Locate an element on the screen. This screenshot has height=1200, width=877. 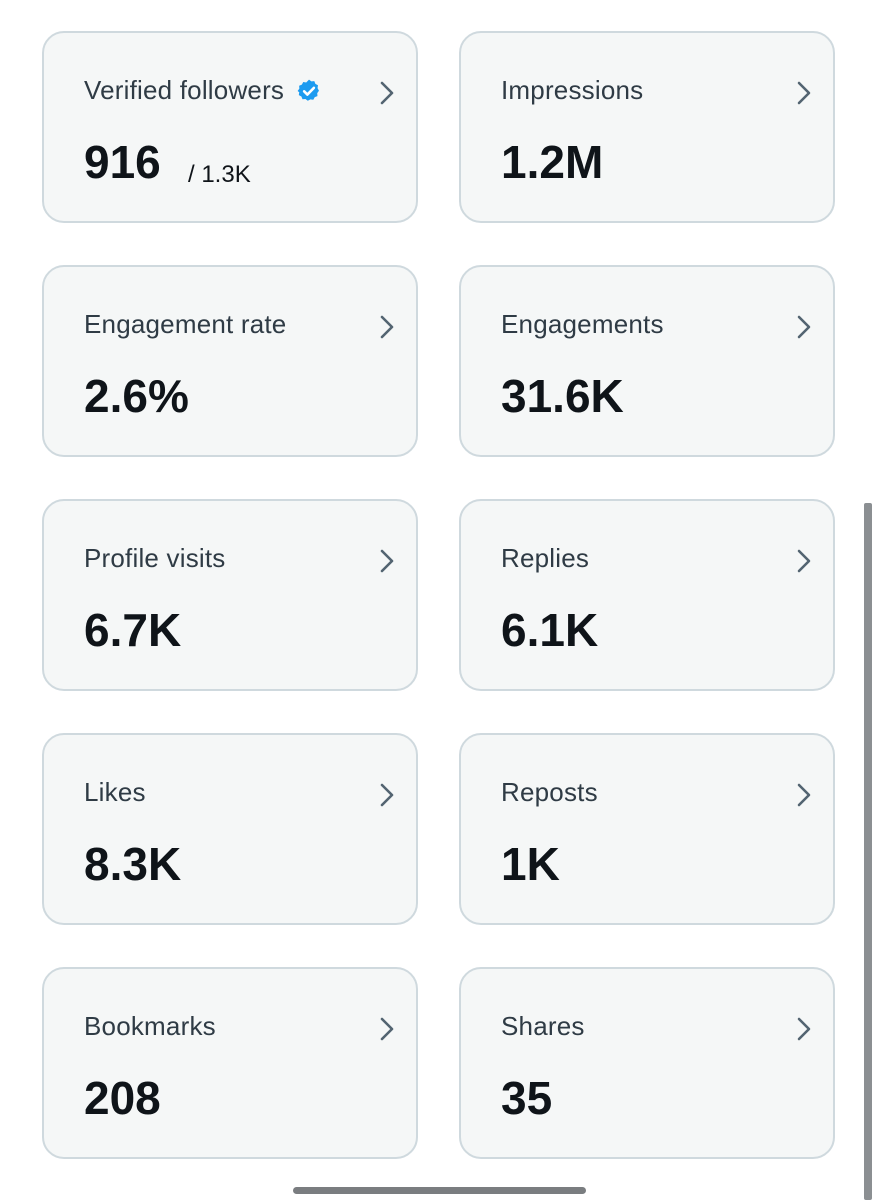
metric-label-text: Verified followers is located at coordinates (184, 90).